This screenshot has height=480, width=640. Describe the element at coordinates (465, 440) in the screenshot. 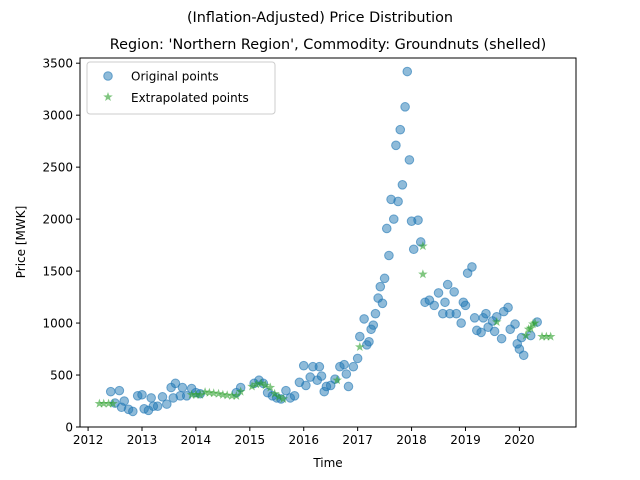

I see `x-tick-label: 2019` at that location.